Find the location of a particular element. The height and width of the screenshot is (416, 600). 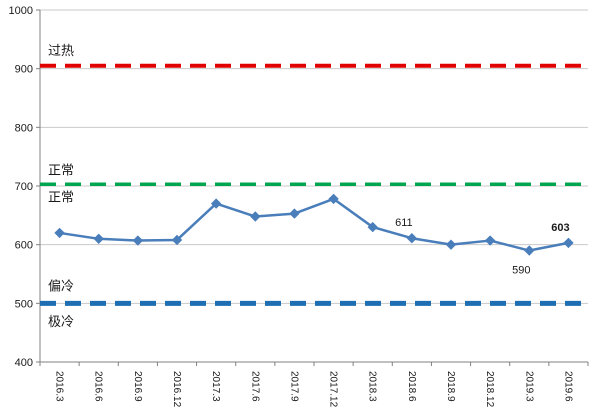

x-axis-label: 2016.6 is located at coordinates (98, 386).